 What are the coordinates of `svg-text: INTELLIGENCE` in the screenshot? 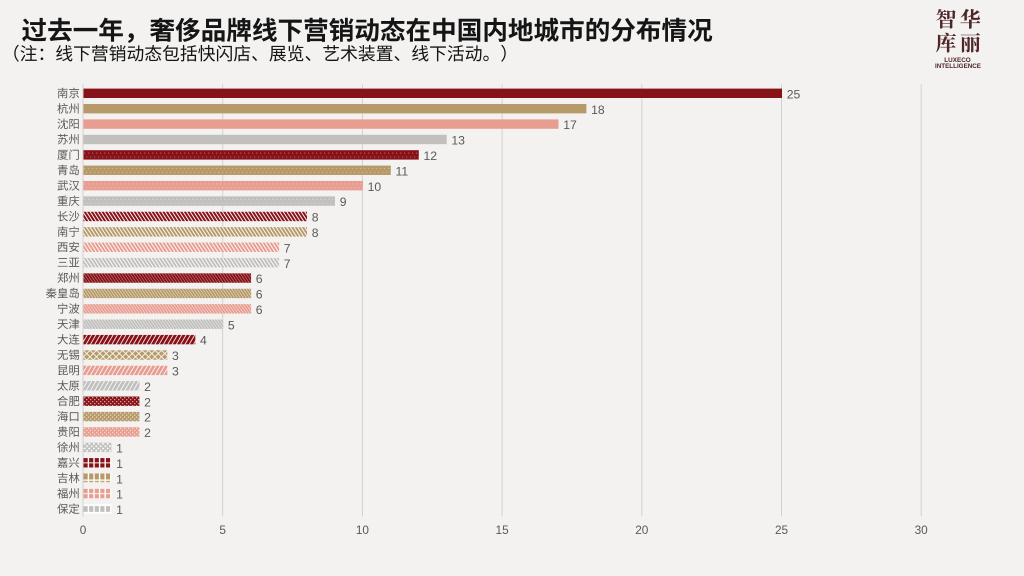 It's located at (958, 66).